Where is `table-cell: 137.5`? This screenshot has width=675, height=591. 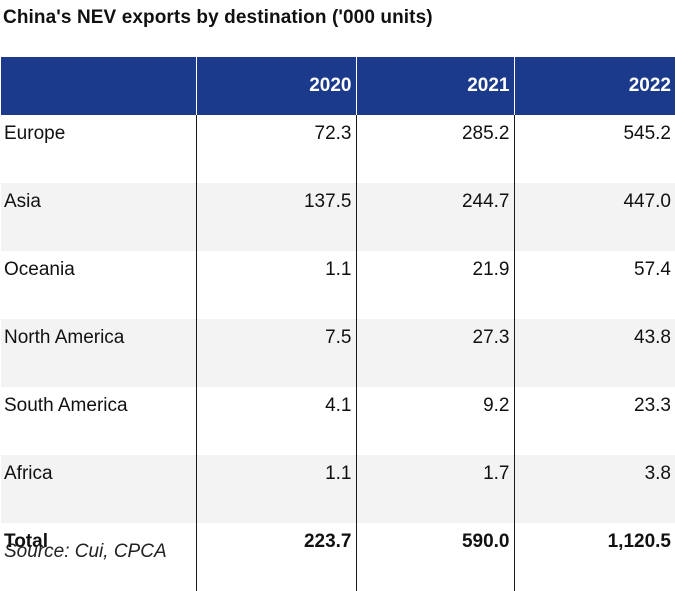
table-cell: 137.5 is located at coordinates (275, 217).